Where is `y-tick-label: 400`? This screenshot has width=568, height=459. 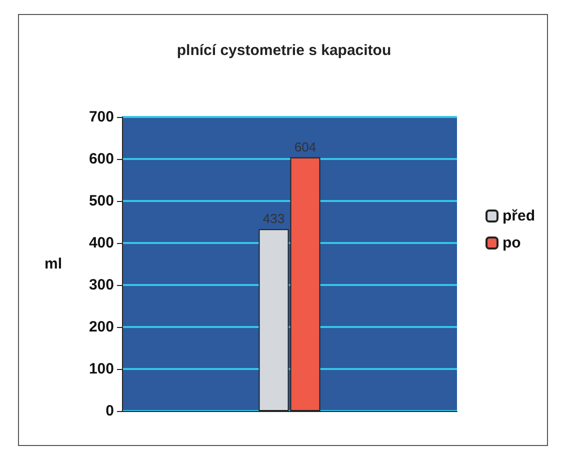 y-tick-label: 400 is located at coordinates (101, 243).